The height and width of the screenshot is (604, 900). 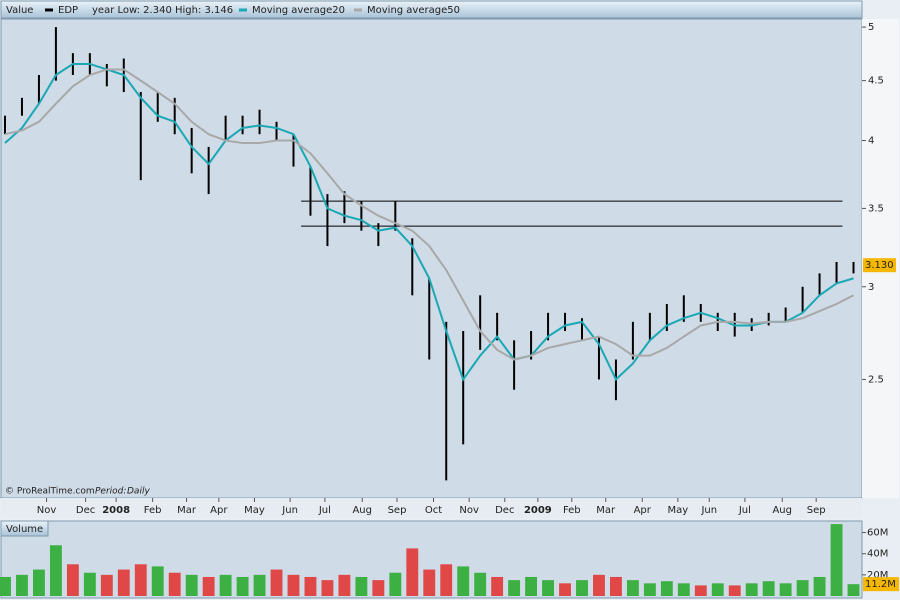 What do you see at coordinates (110, 492) in the screenshot?
I see `period-label: Period:` at bounding box center [110, 492].